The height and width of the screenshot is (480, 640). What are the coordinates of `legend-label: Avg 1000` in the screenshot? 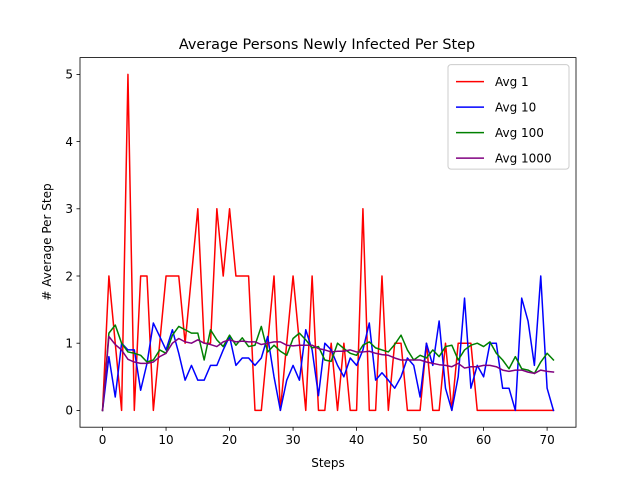 It's located at (523, 158).